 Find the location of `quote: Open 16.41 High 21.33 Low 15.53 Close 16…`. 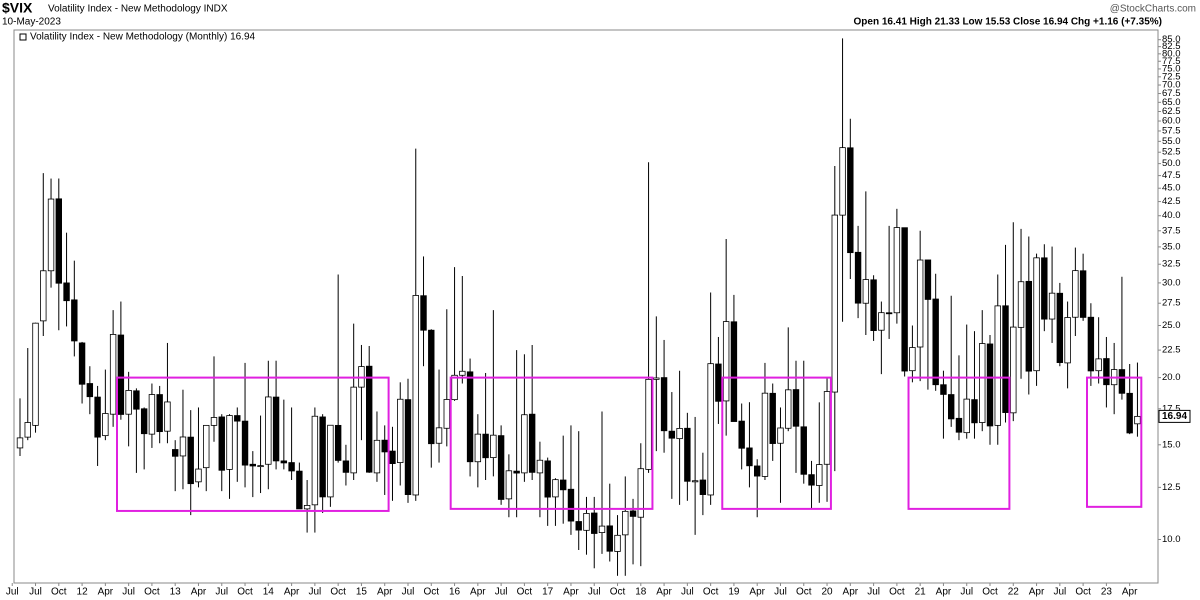

quote: Open 16.41 High 21.33 Low 15.53 Close 16… is located at coordinates (1008, 22).